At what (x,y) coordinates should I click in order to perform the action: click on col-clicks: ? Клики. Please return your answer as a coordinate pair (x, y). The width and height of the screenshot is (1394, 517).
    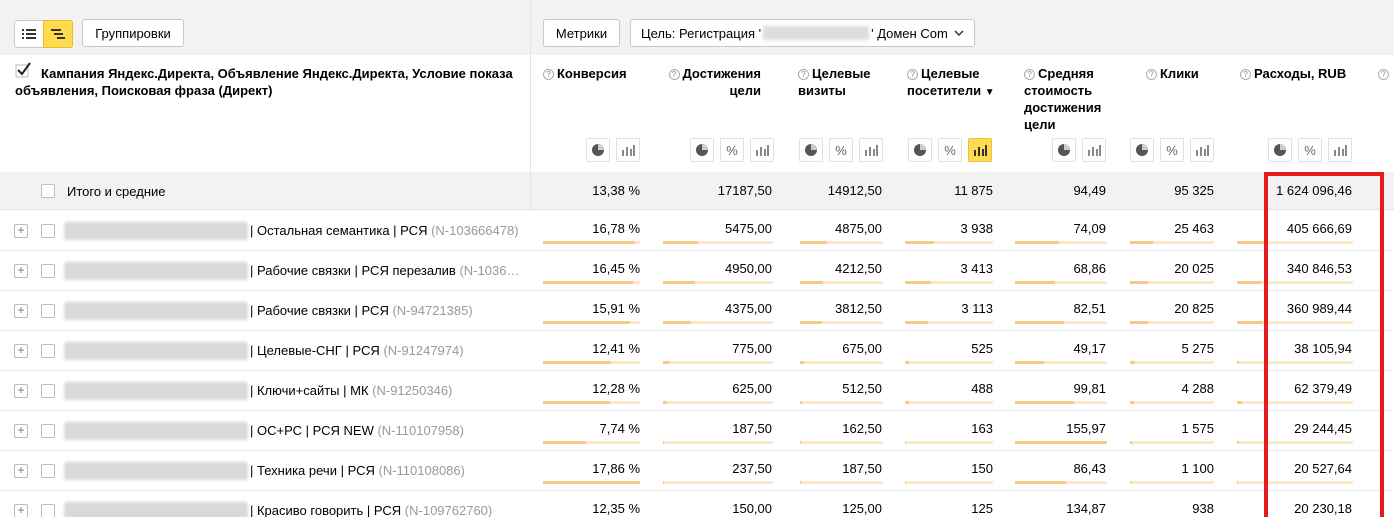
    Looking at the image, I should click on (1186, 73).